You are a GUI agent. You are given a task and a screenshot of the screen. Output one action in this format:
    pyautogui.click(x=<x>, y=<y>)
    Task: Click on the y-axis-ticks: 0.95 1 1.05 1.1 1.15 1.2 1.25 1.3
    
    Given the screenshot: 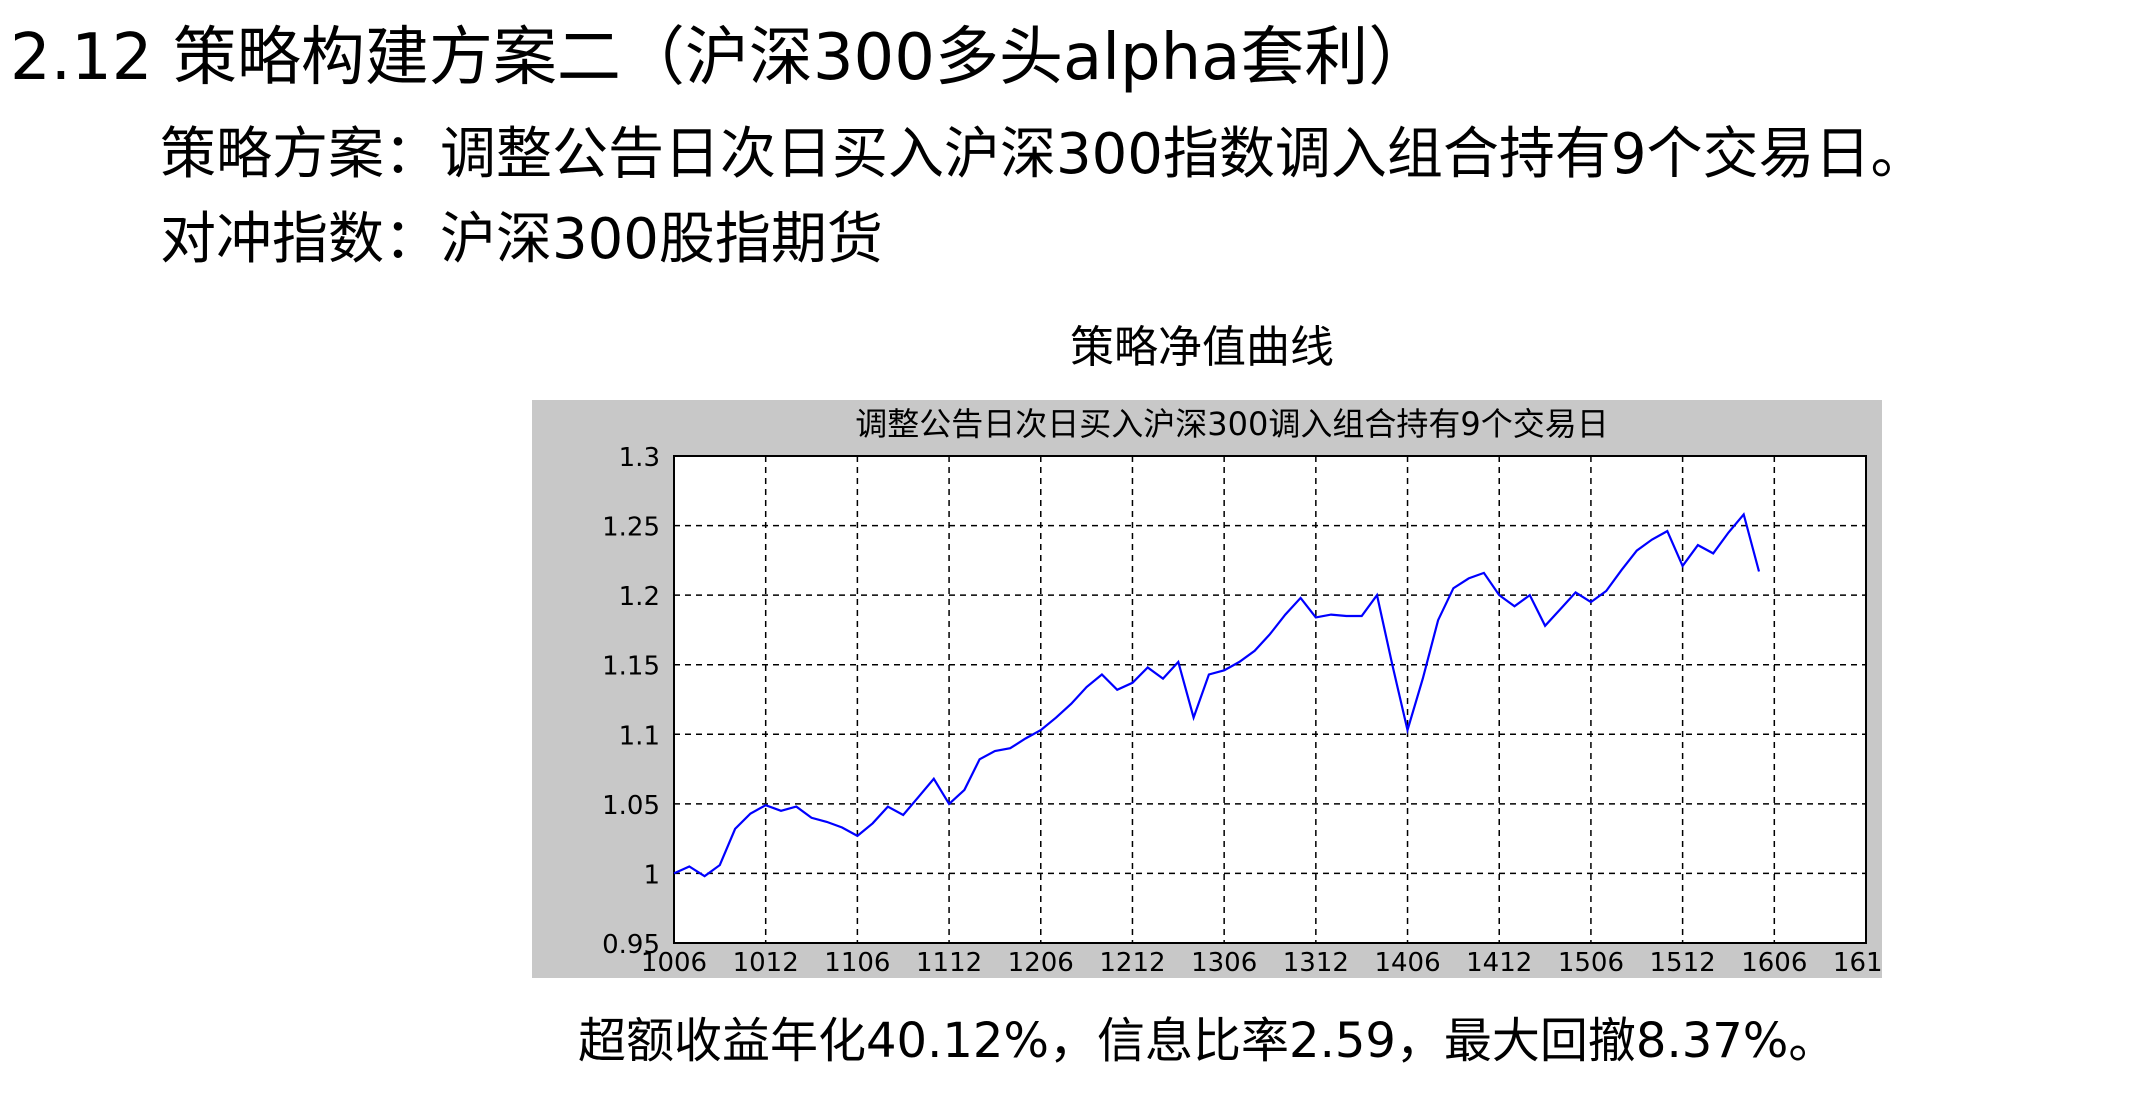 What is the action you would take?
    pyautogui.click(x=631, y=701)
    